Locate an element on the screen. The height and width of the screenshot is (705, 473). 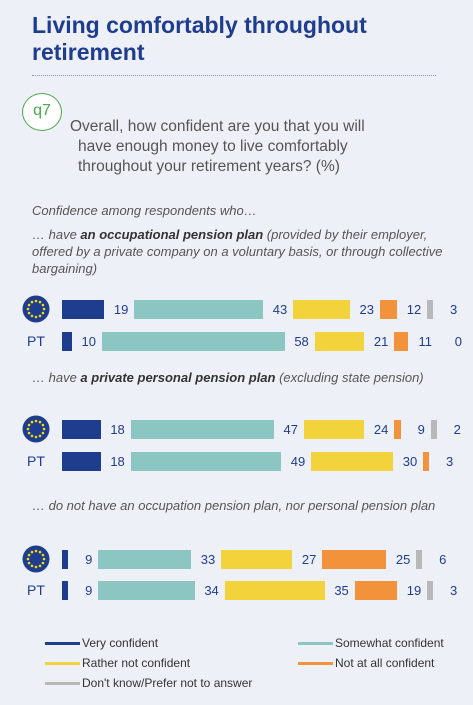
data-label: 43 is located at coordinates (280, 309).